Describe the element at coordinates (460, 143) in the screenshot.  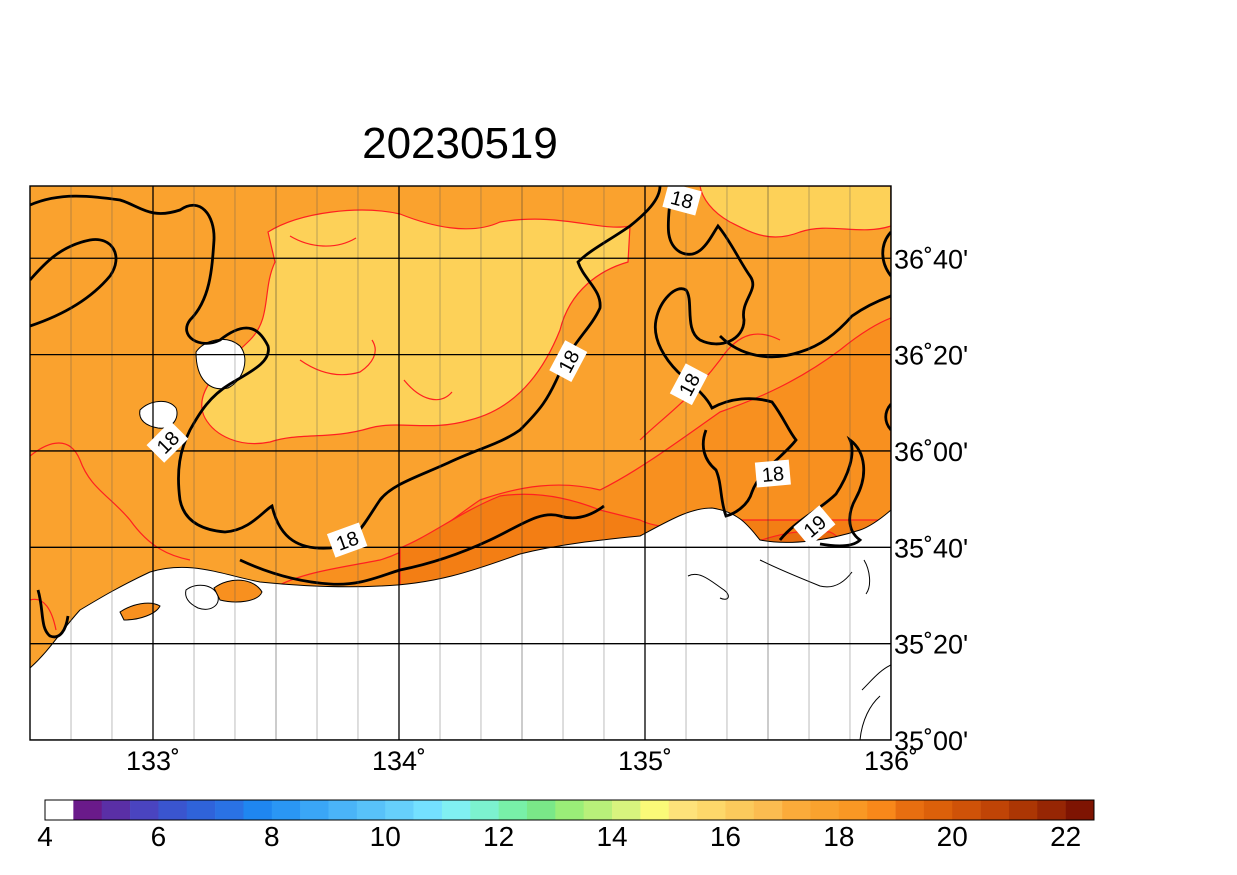
I see `map-title: 20230519` at that location.